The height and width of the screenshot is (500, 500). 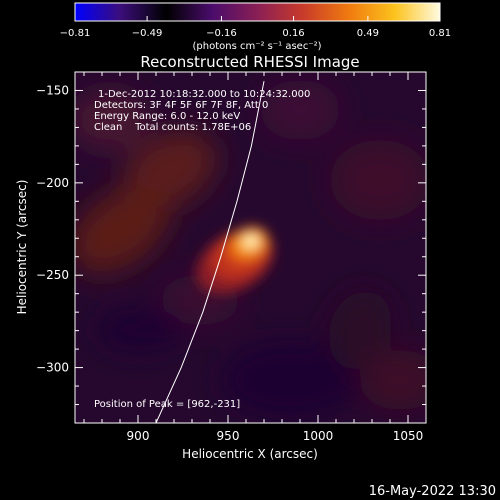 I want to click on annotation-time: 1-Dec-2012 10:18:32.000 to 10:24:32.000, so click(x=204, y=94).